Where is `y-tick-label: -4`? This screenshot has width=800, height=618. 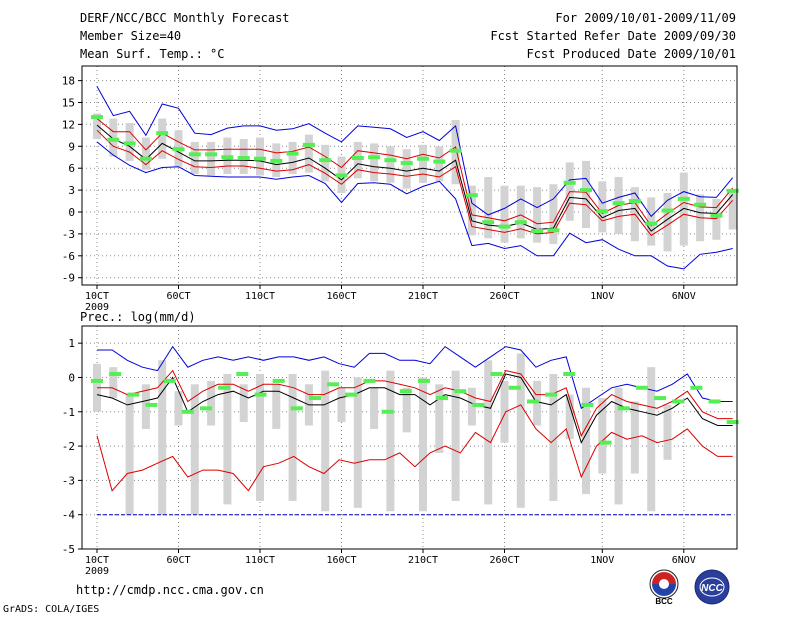
y-tick-label: -4 is located at coordinates (69, 515).